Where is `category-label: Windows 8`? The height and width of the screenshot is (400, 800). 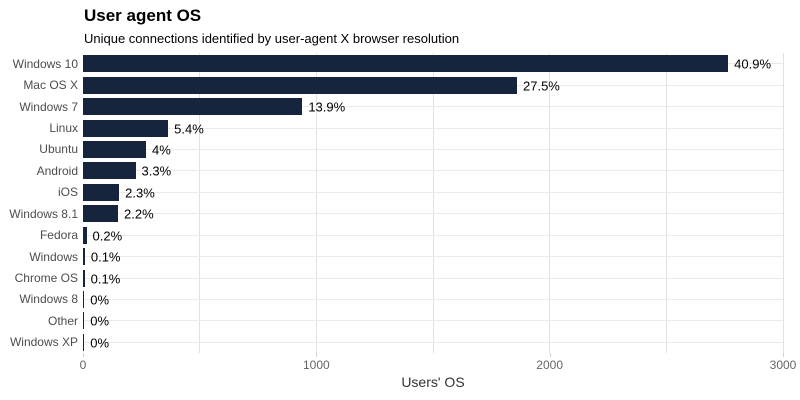
category-label: Windows 8 is located at coordinates (48, 299).